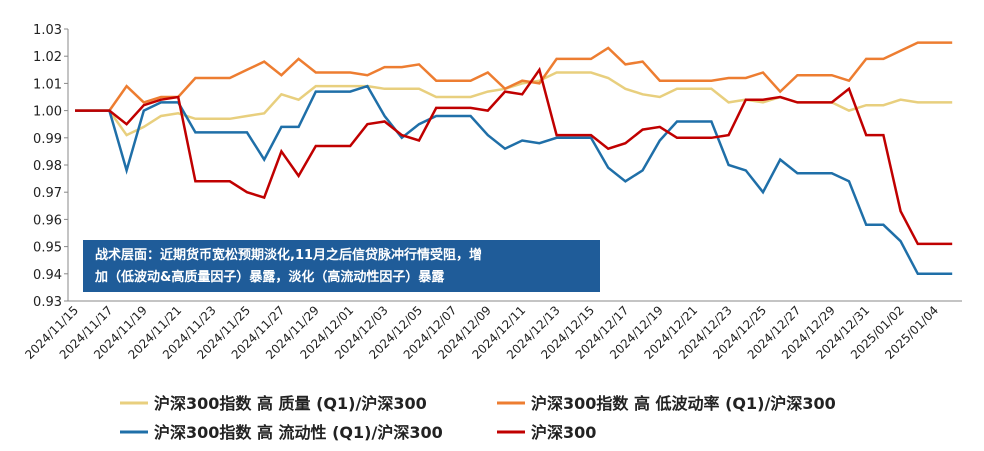 The height and width of the screenshot is (451, 984). I want to click on legend-label: 沪深300指数 高 低波动率 (Q1)/沪深300, so click(683, 403).